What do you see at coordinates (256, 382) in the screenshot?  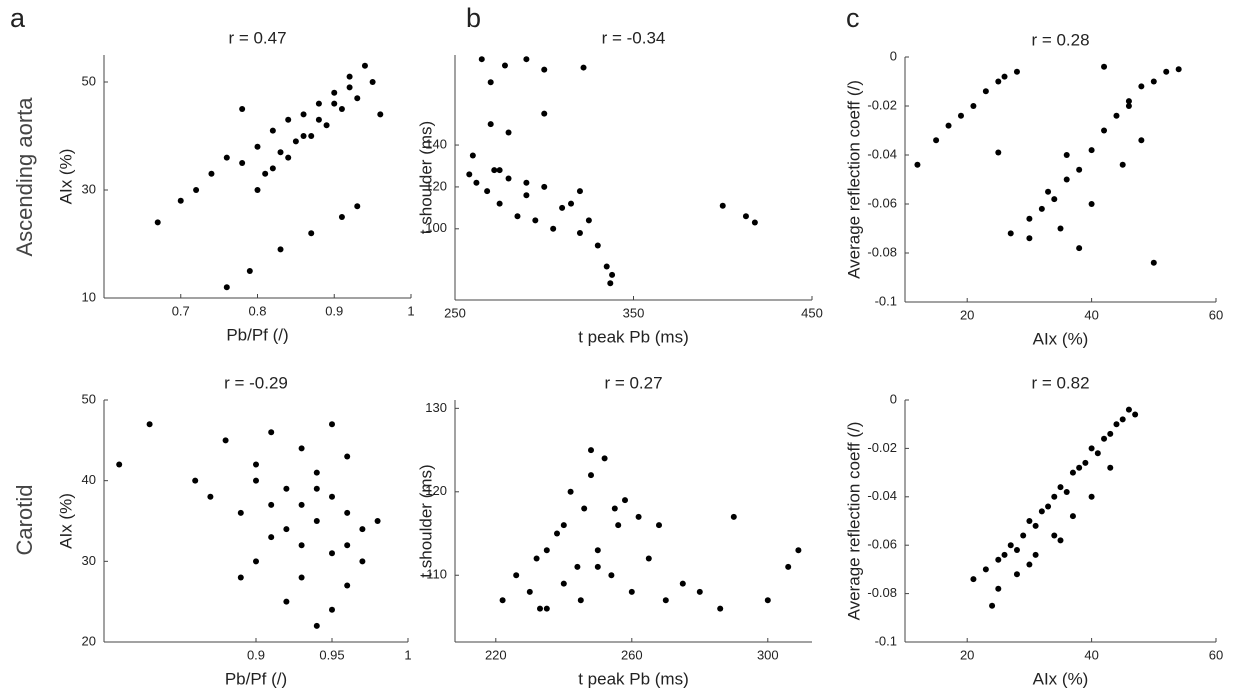 I see `chart-title: r = -0.29` at bounding box center [256, 382].